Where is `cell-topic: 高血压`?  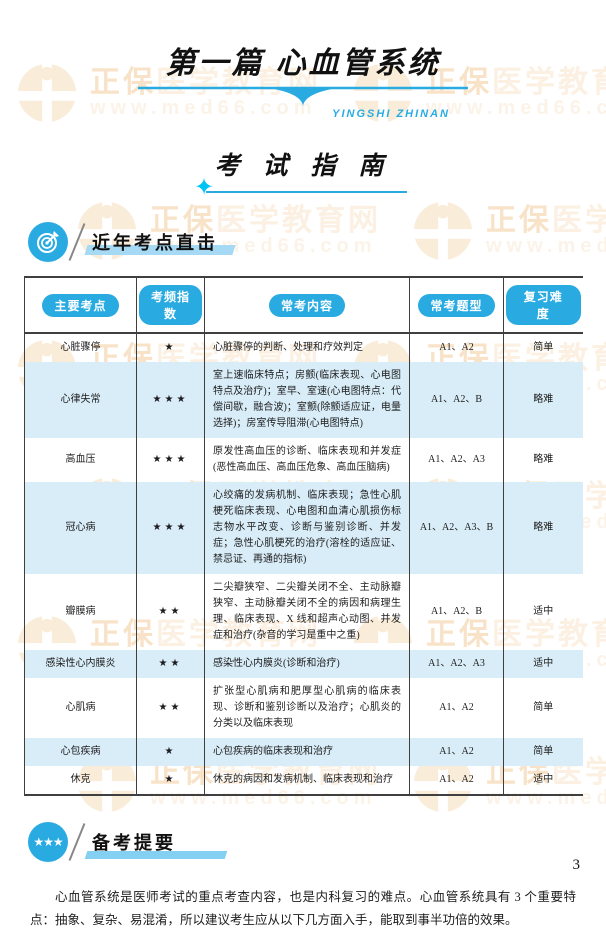 cell-topic: 高血压 is located at coordinates (80, 459).